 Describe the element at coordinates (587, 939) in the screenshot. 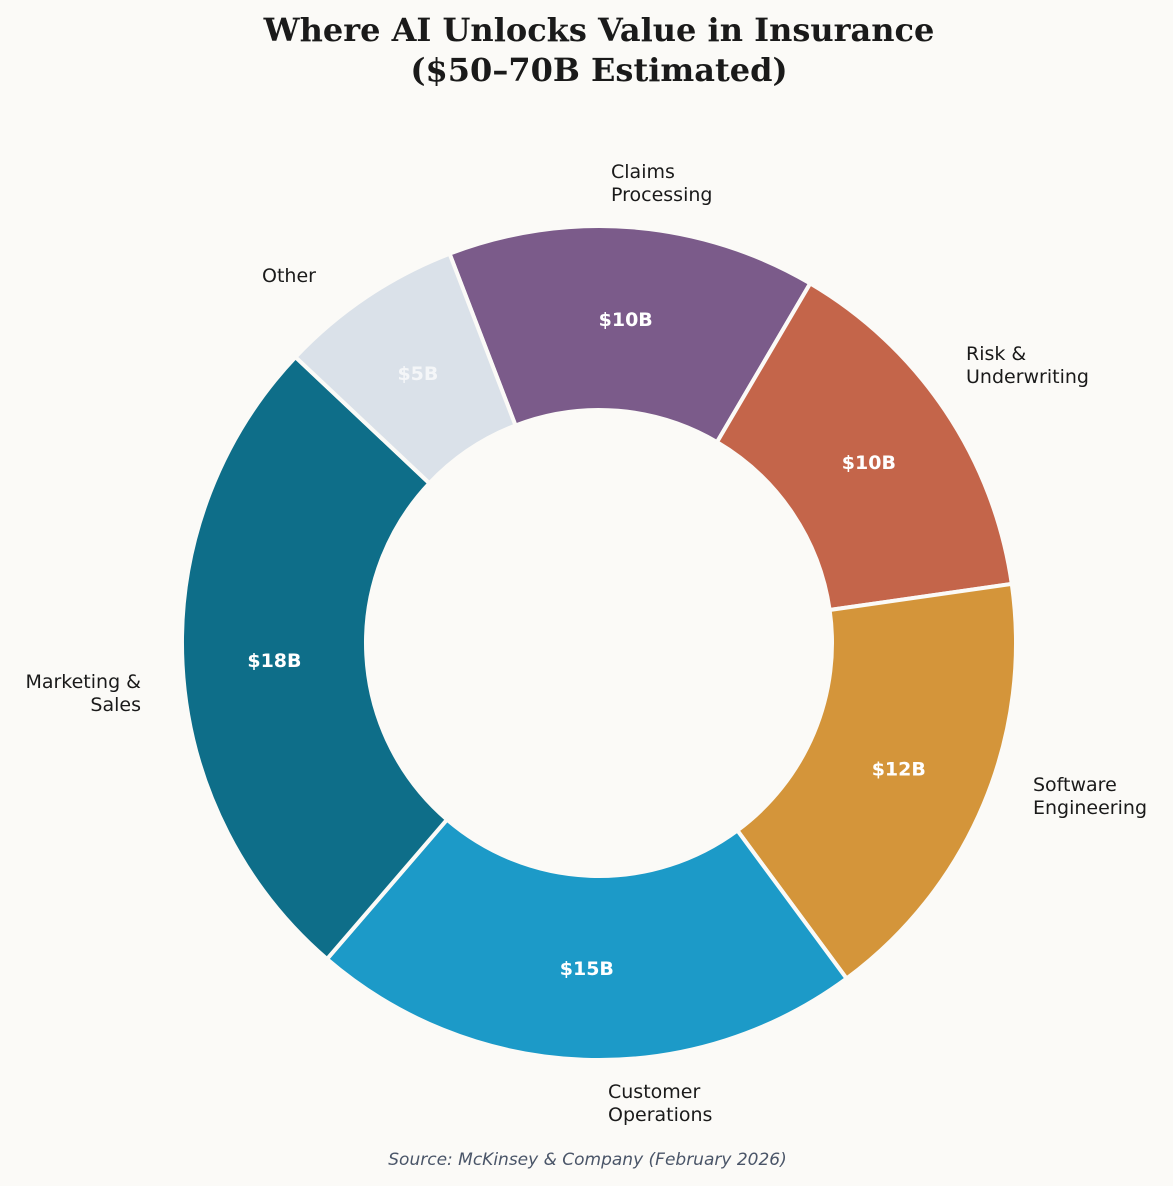

I see `slice-customer` at that location.